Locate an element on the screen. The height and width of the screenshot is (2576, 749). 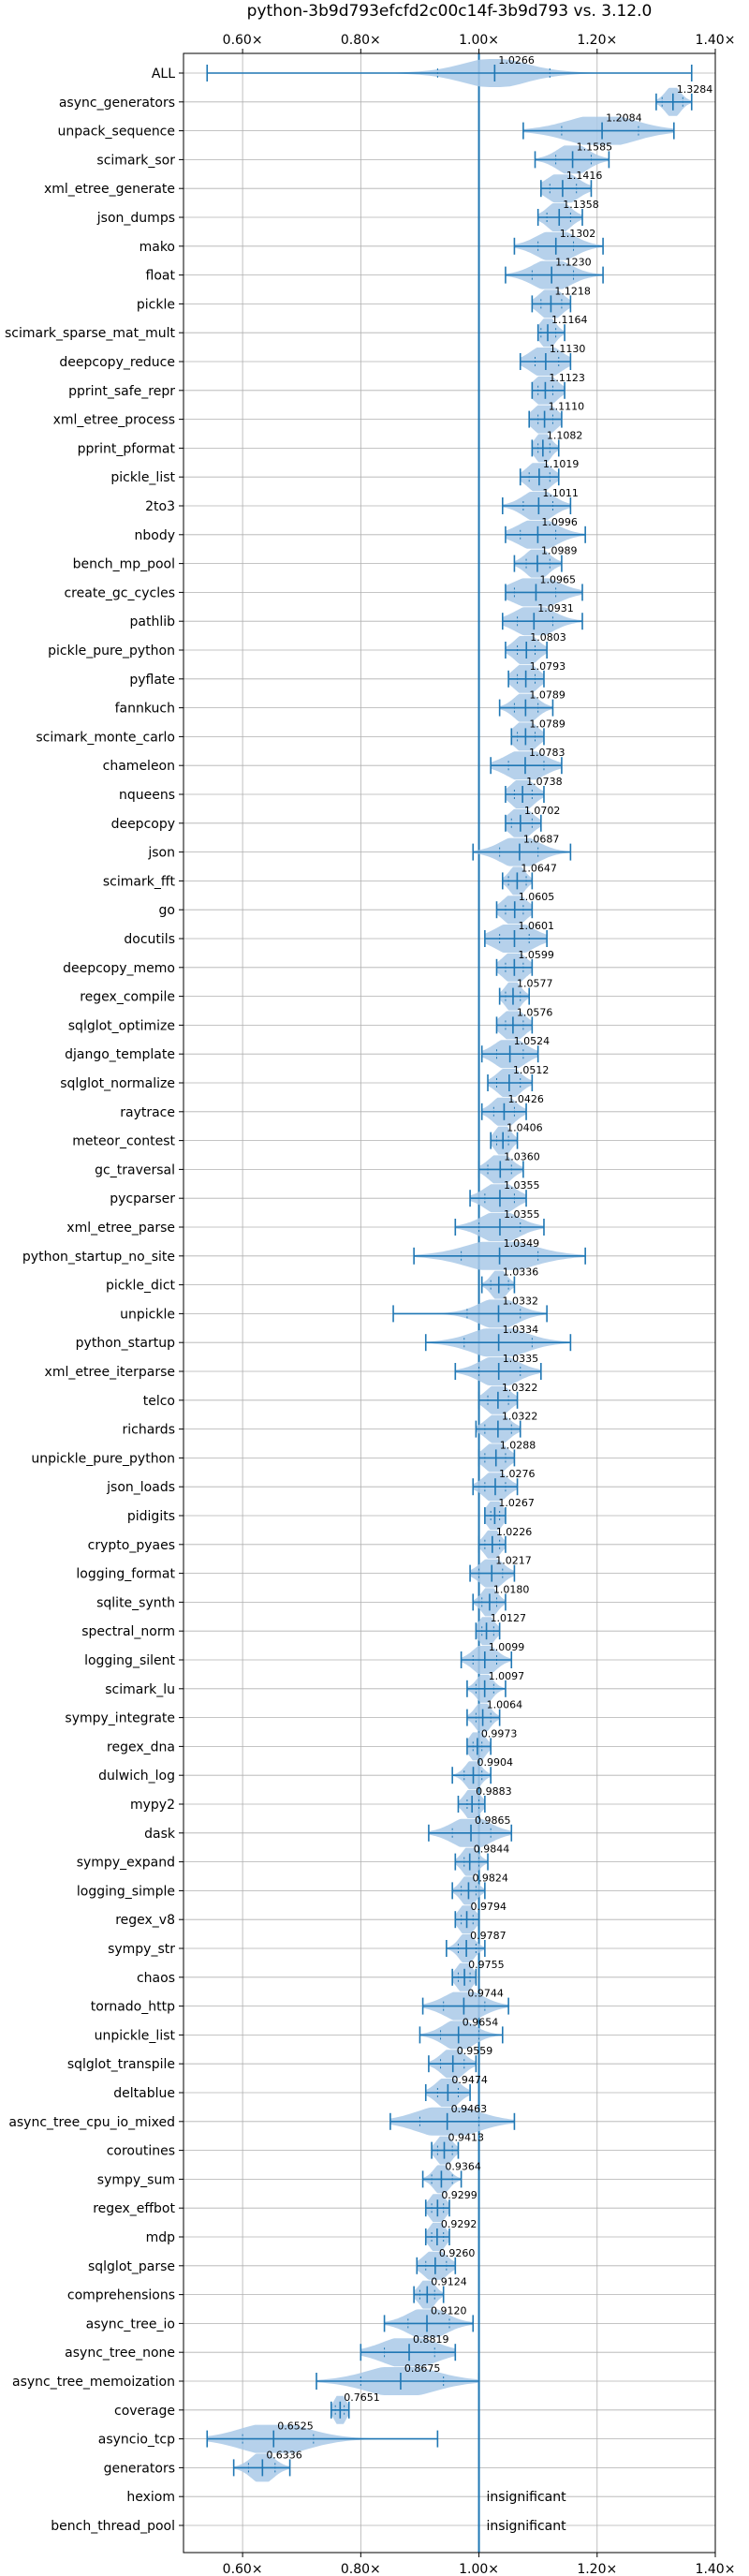
category-label: pickle_list is located at coordinates (142, 477).